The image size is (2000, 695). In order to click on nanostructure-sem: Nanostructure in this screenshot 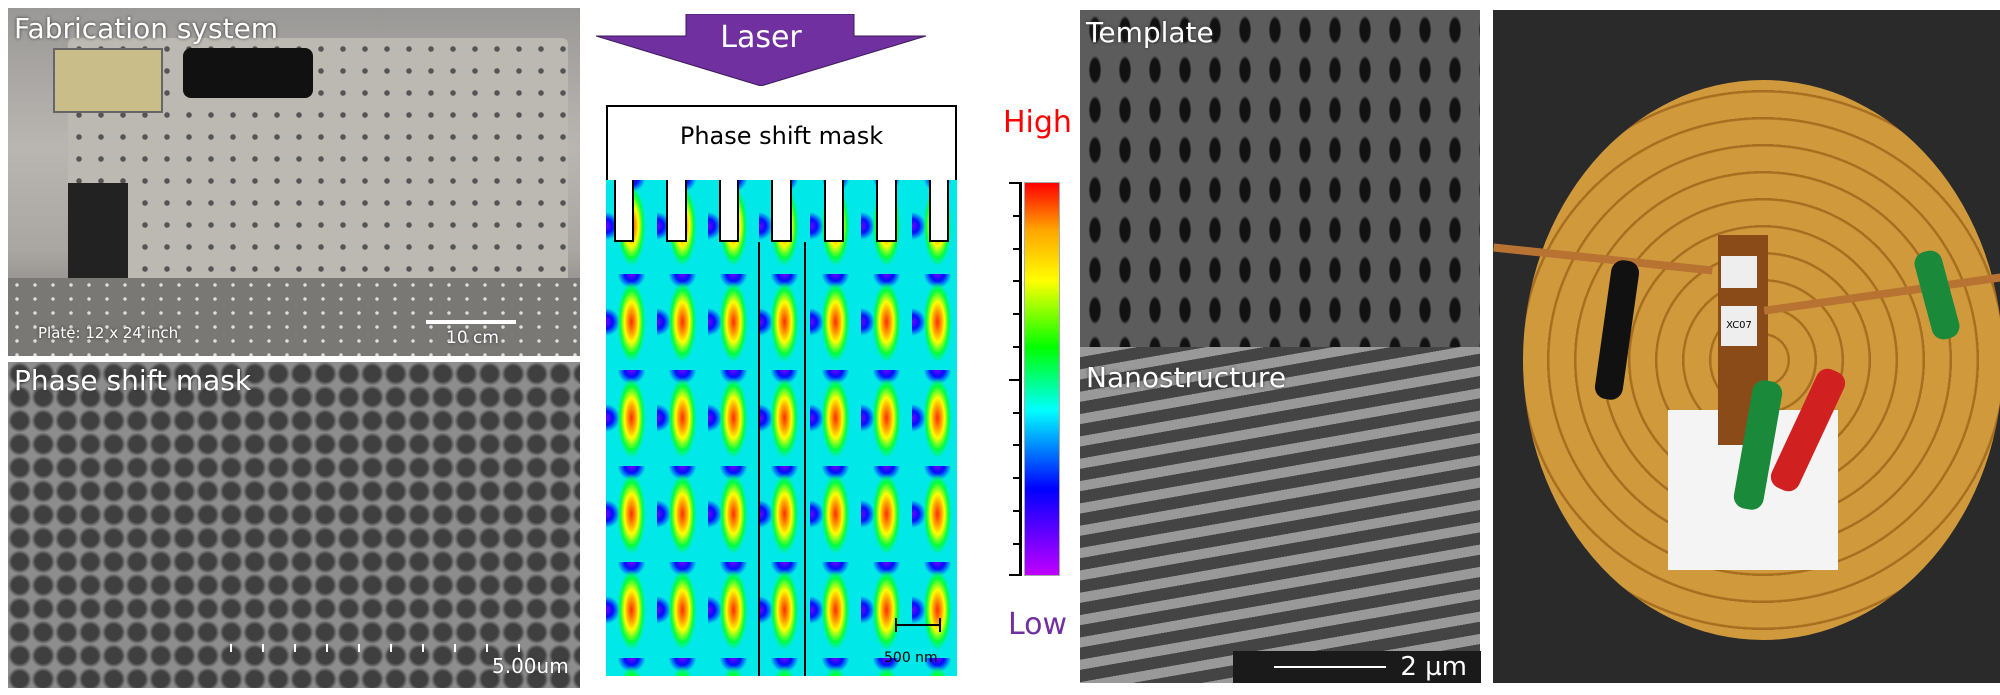, I will do `click(1280, 515)`.